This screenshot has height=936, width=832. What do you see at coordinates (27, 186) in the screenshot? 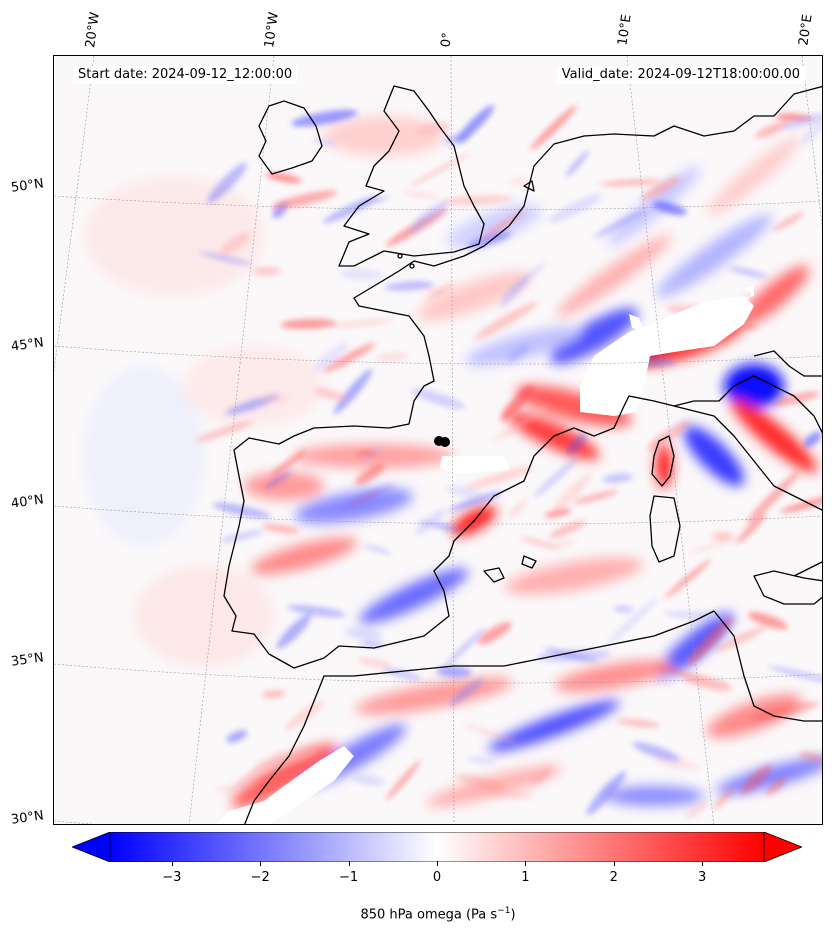
I see `lat-label-50n: 50°N` at bounding box center [27, 186].